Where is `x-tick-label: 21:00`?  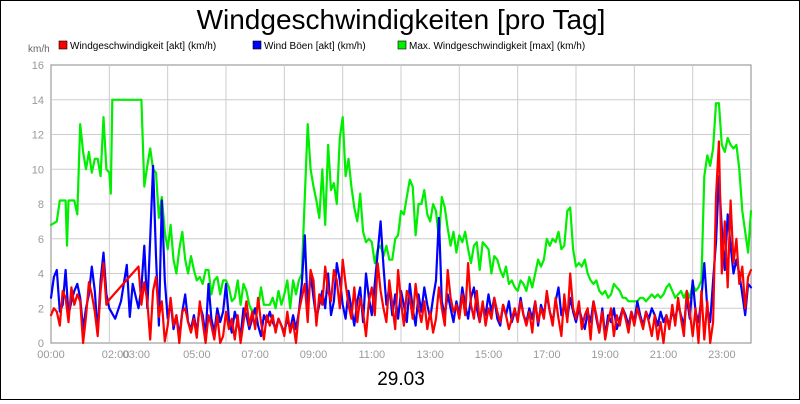
x-tick-label: 21:00 is located at coordinates (664, 355).